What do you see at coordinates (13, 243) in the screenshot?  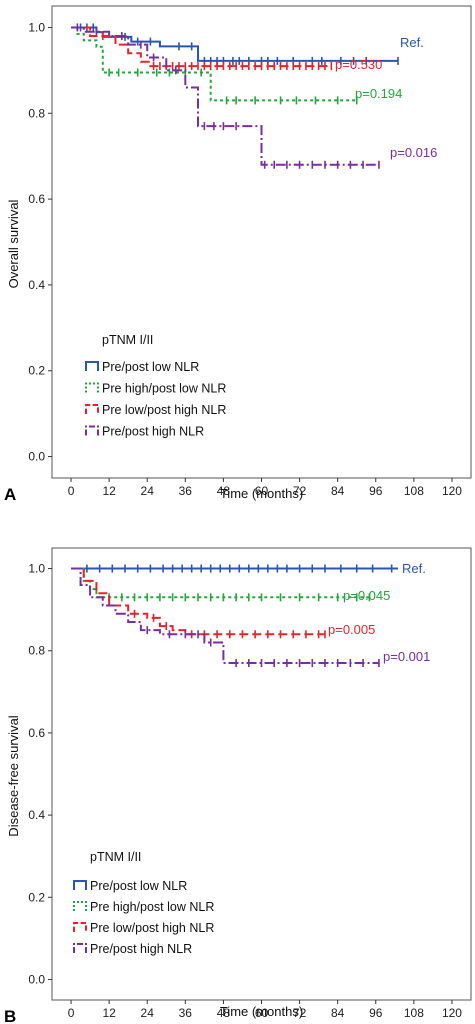 I see `y-axis-label: Overall survival` at bounding box center [13, 243].